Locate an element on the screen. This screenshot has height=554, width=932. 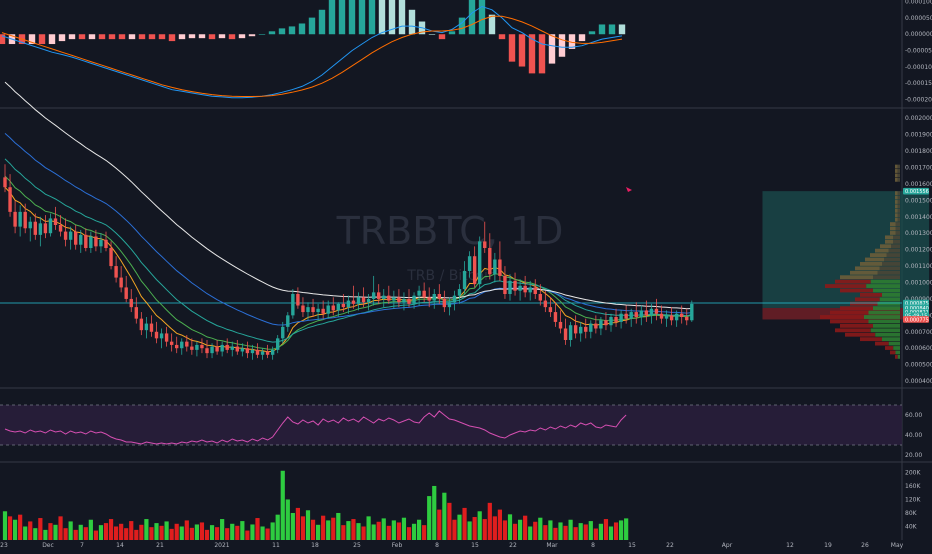
macd-pane is located at coordinates (313, 49).